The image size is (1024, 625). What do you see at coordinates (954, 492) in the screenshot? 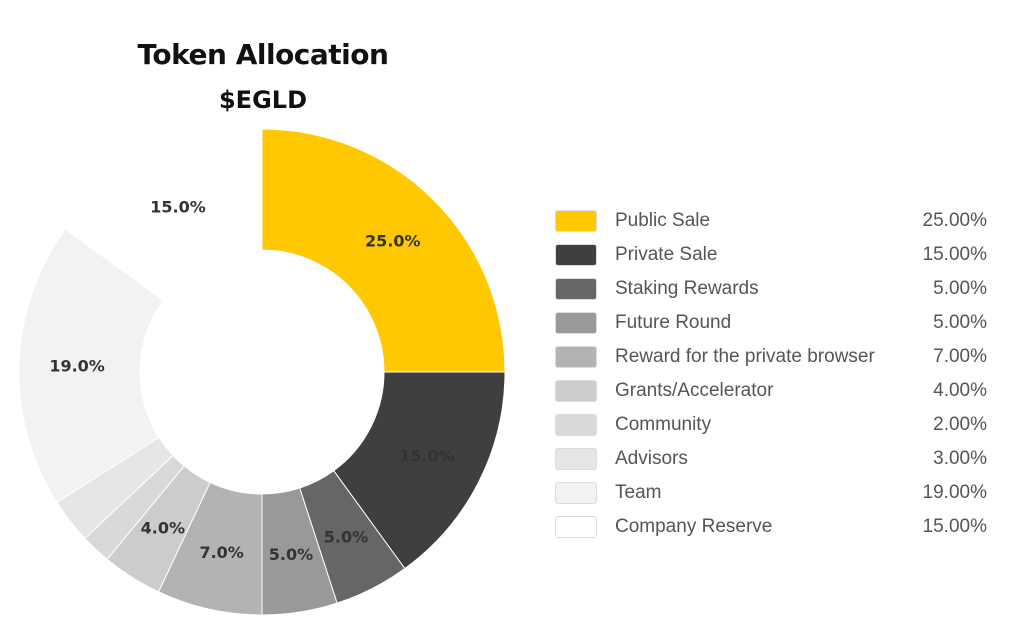
I see `legend-value: 19.00%` at bounding box center [954, 492].